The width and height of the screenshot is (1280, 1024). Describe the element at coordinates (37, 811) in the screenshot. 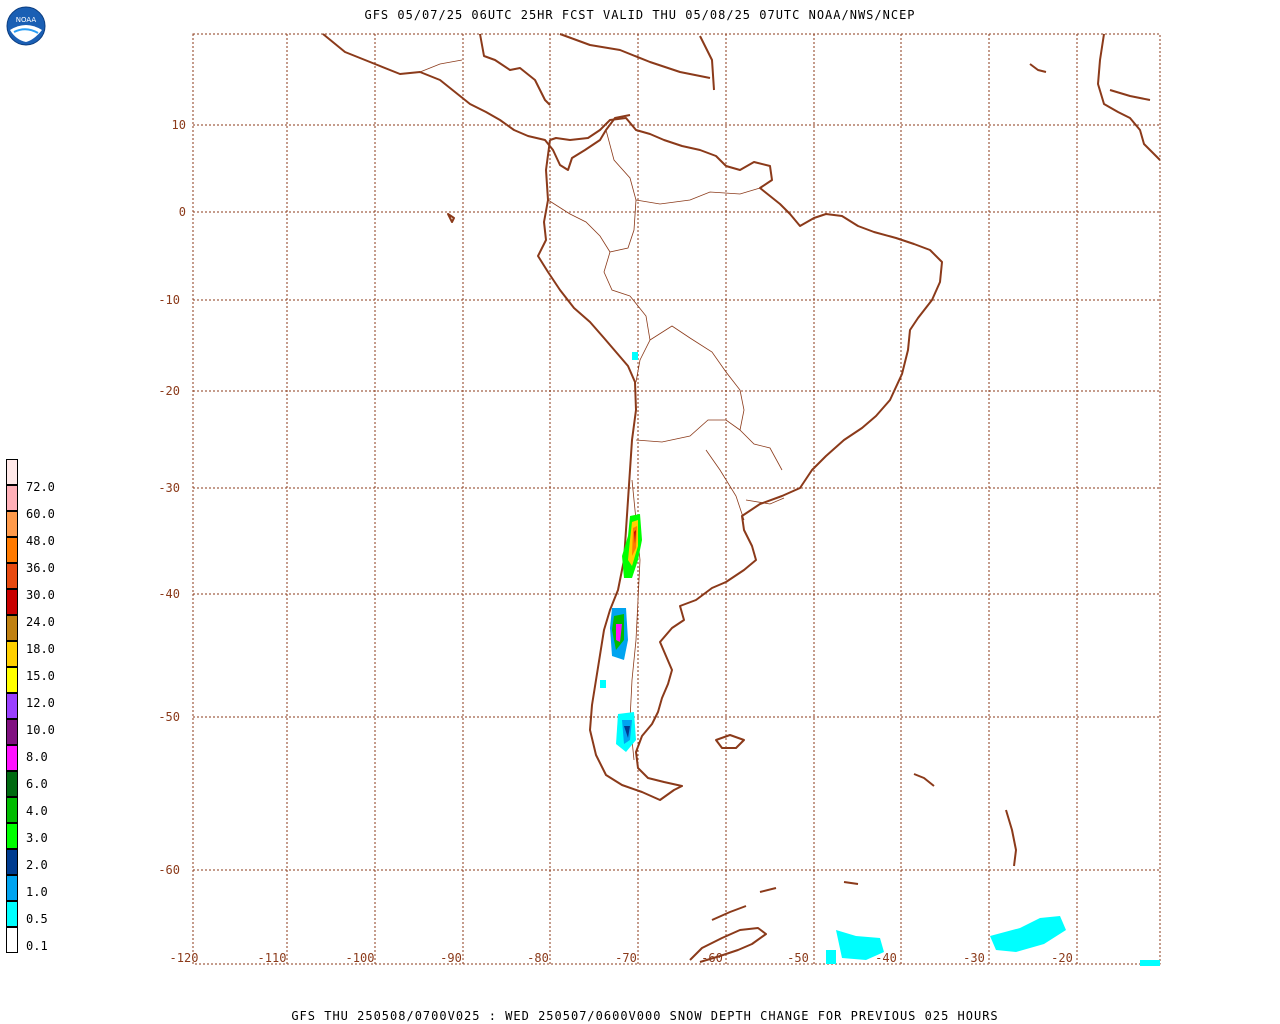

I see `legend-label: 4.0` at that location.